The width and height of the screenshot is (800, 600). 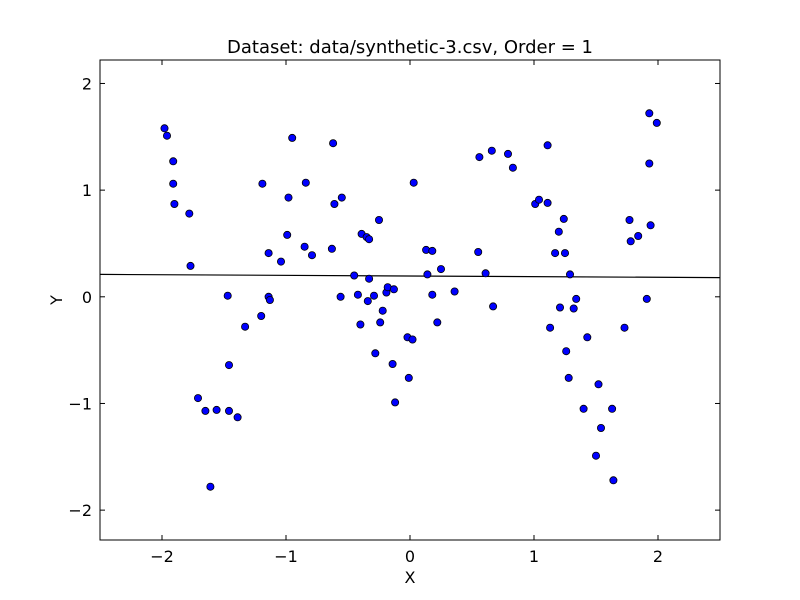 I want to click on y-tick-label: −2, so click(x=80, y=510).